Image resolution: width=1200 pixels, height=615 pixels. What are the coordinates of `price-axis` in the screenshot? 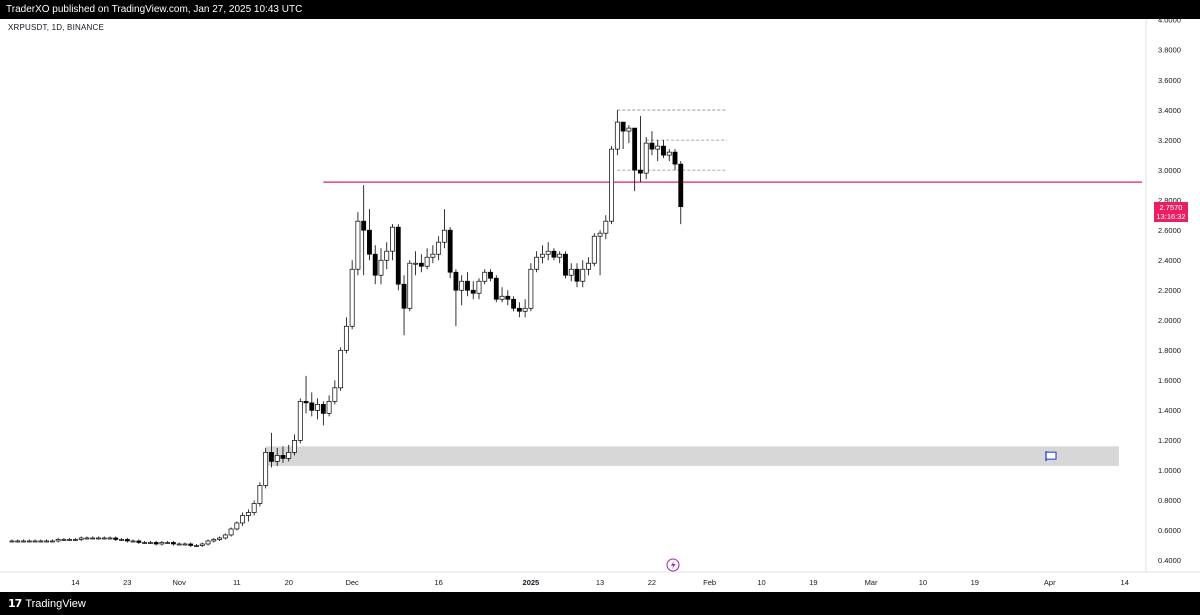 It's located at (1173, 305).